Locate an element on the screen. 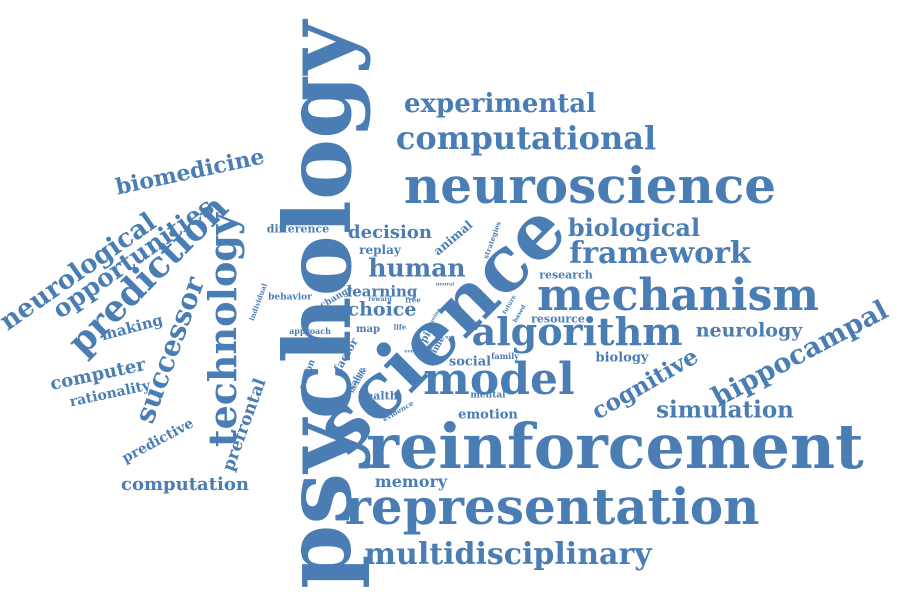 Image resolution: width=900 pixels, height=616 pixels. word-technology: technology is located at coordinates (222, 330).